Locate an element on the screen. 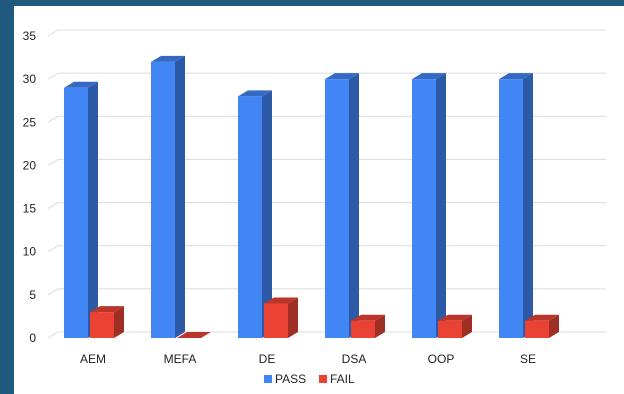 This screenshot has height=394, width=624. bar-pass-se is located at coordinates (516, 206).